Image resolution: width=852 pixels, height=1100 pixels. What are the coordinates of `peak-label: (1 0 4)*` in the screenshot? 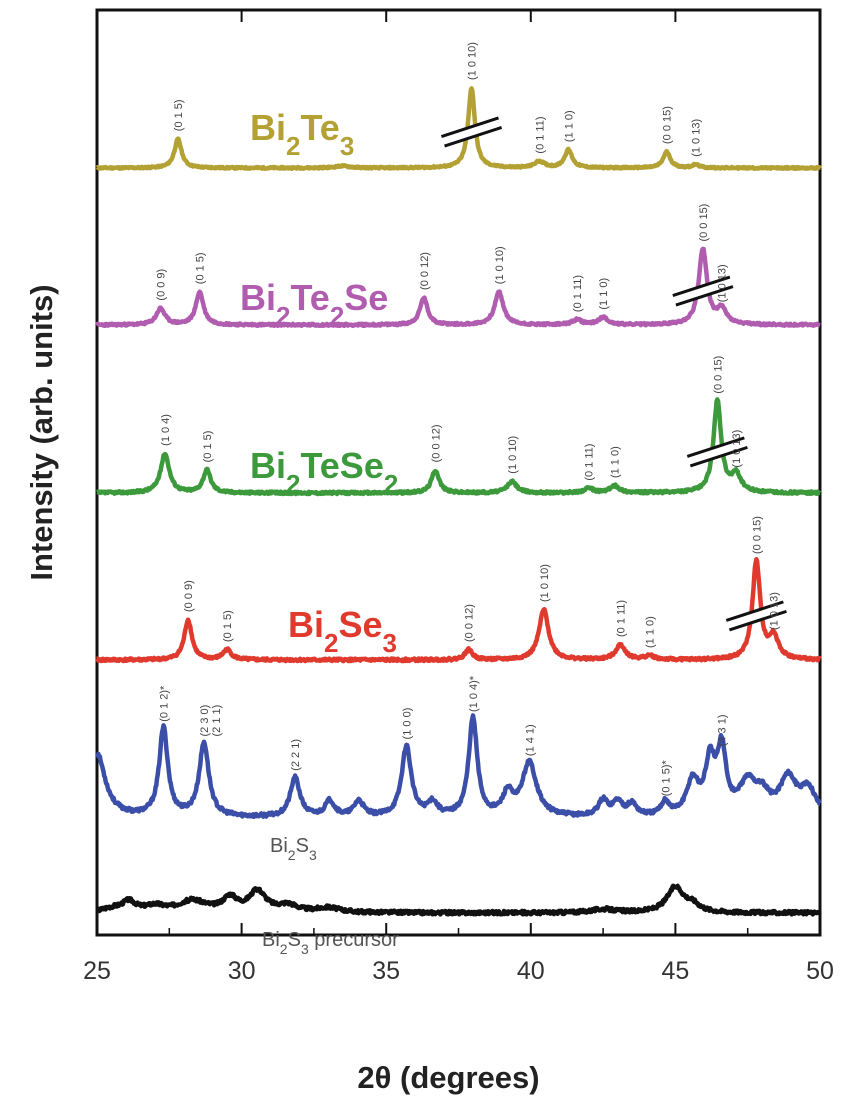 It's located at (474, 693).